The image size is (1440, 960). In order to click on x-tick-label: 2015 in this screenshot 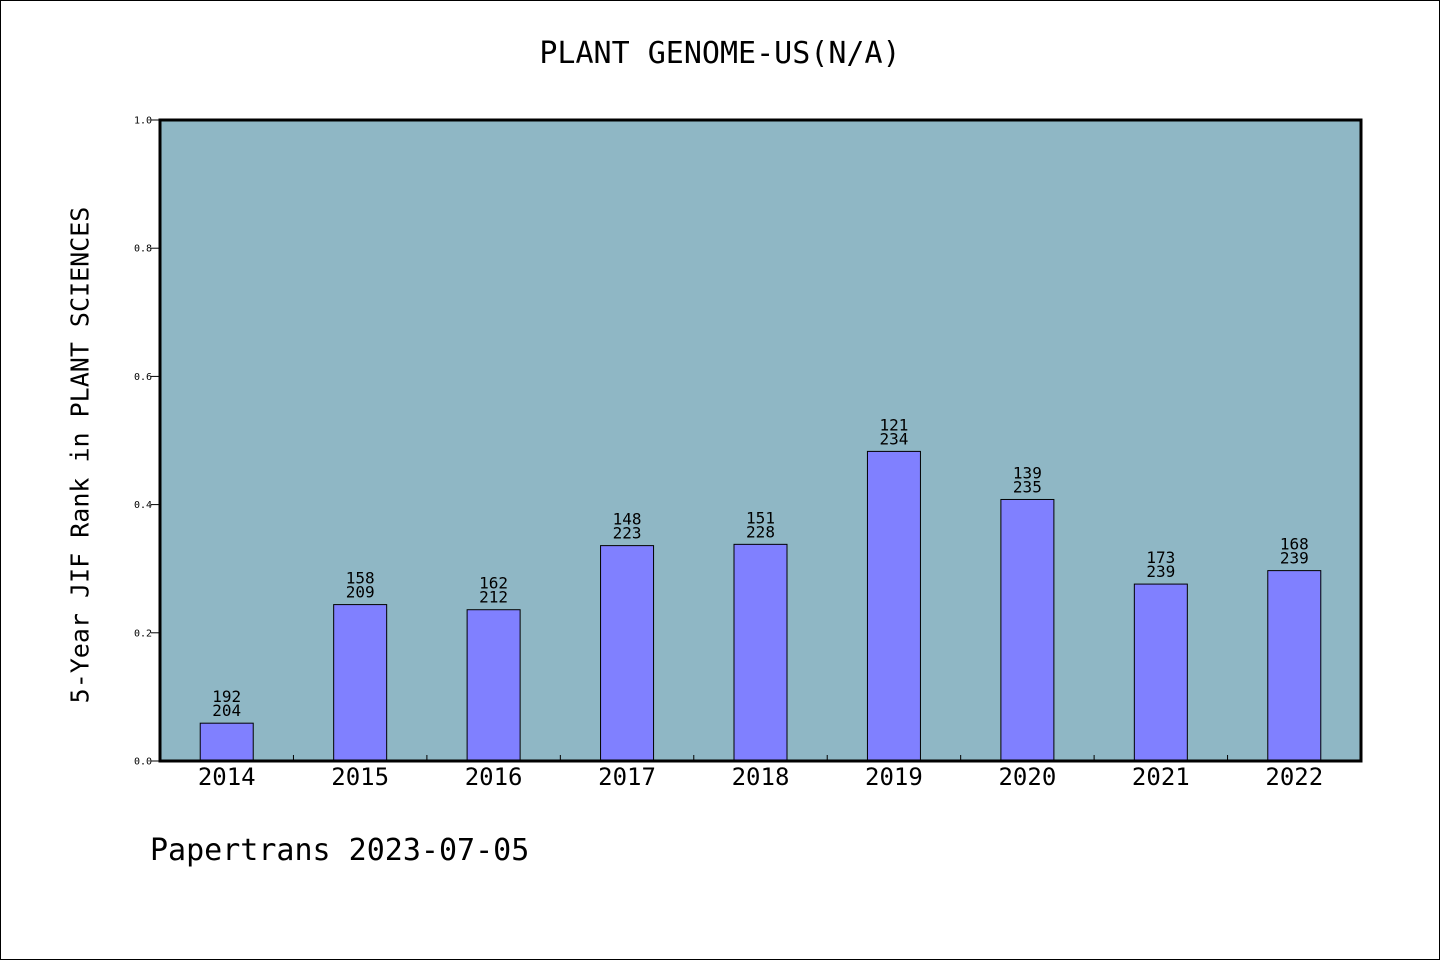, I will do `click(360, 777)`.